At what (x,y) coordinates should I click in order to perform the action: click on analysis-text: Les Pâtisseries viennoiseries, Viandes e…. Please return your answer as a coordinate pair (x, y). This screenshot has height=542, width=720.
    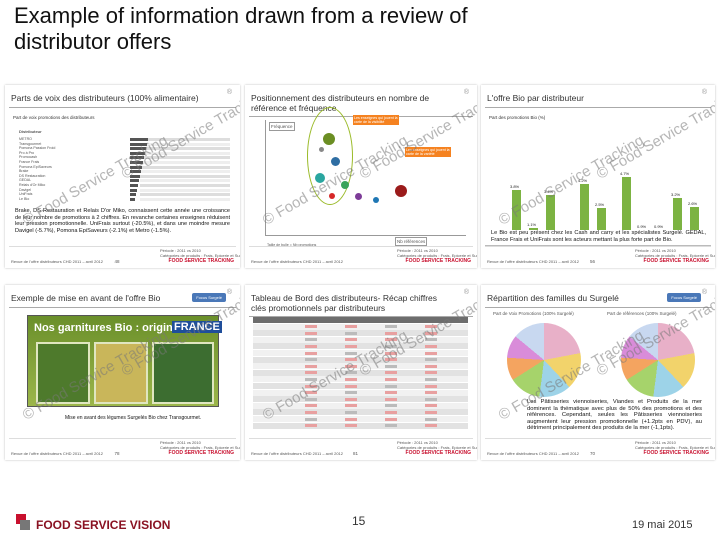
    Looking at the image, I should click on (614, 415).